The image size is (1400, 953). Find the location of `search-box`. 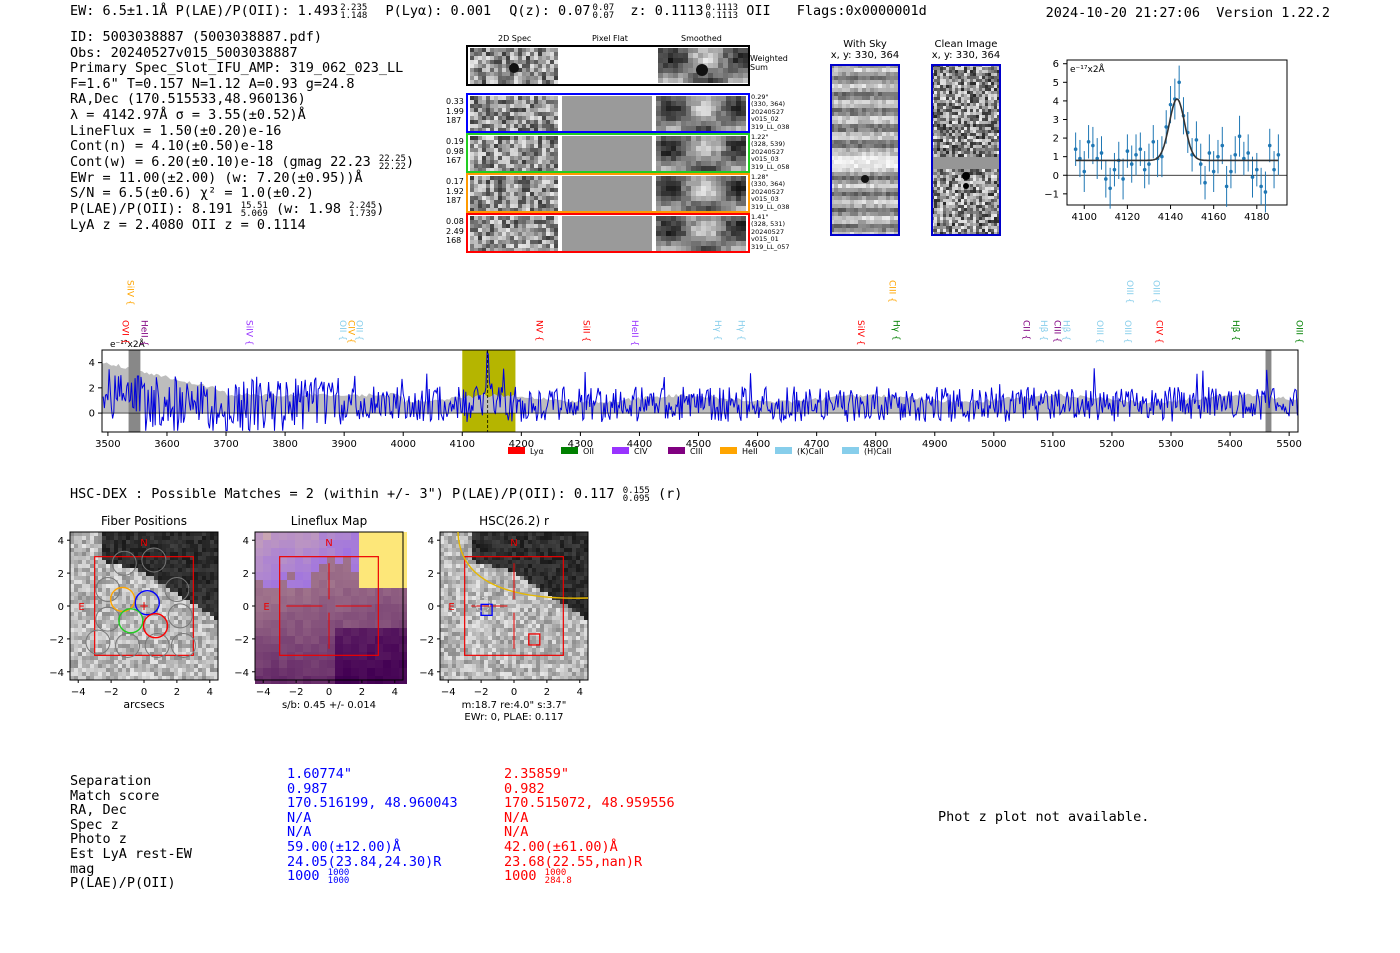

search-box is located at coordinates (144, 606).